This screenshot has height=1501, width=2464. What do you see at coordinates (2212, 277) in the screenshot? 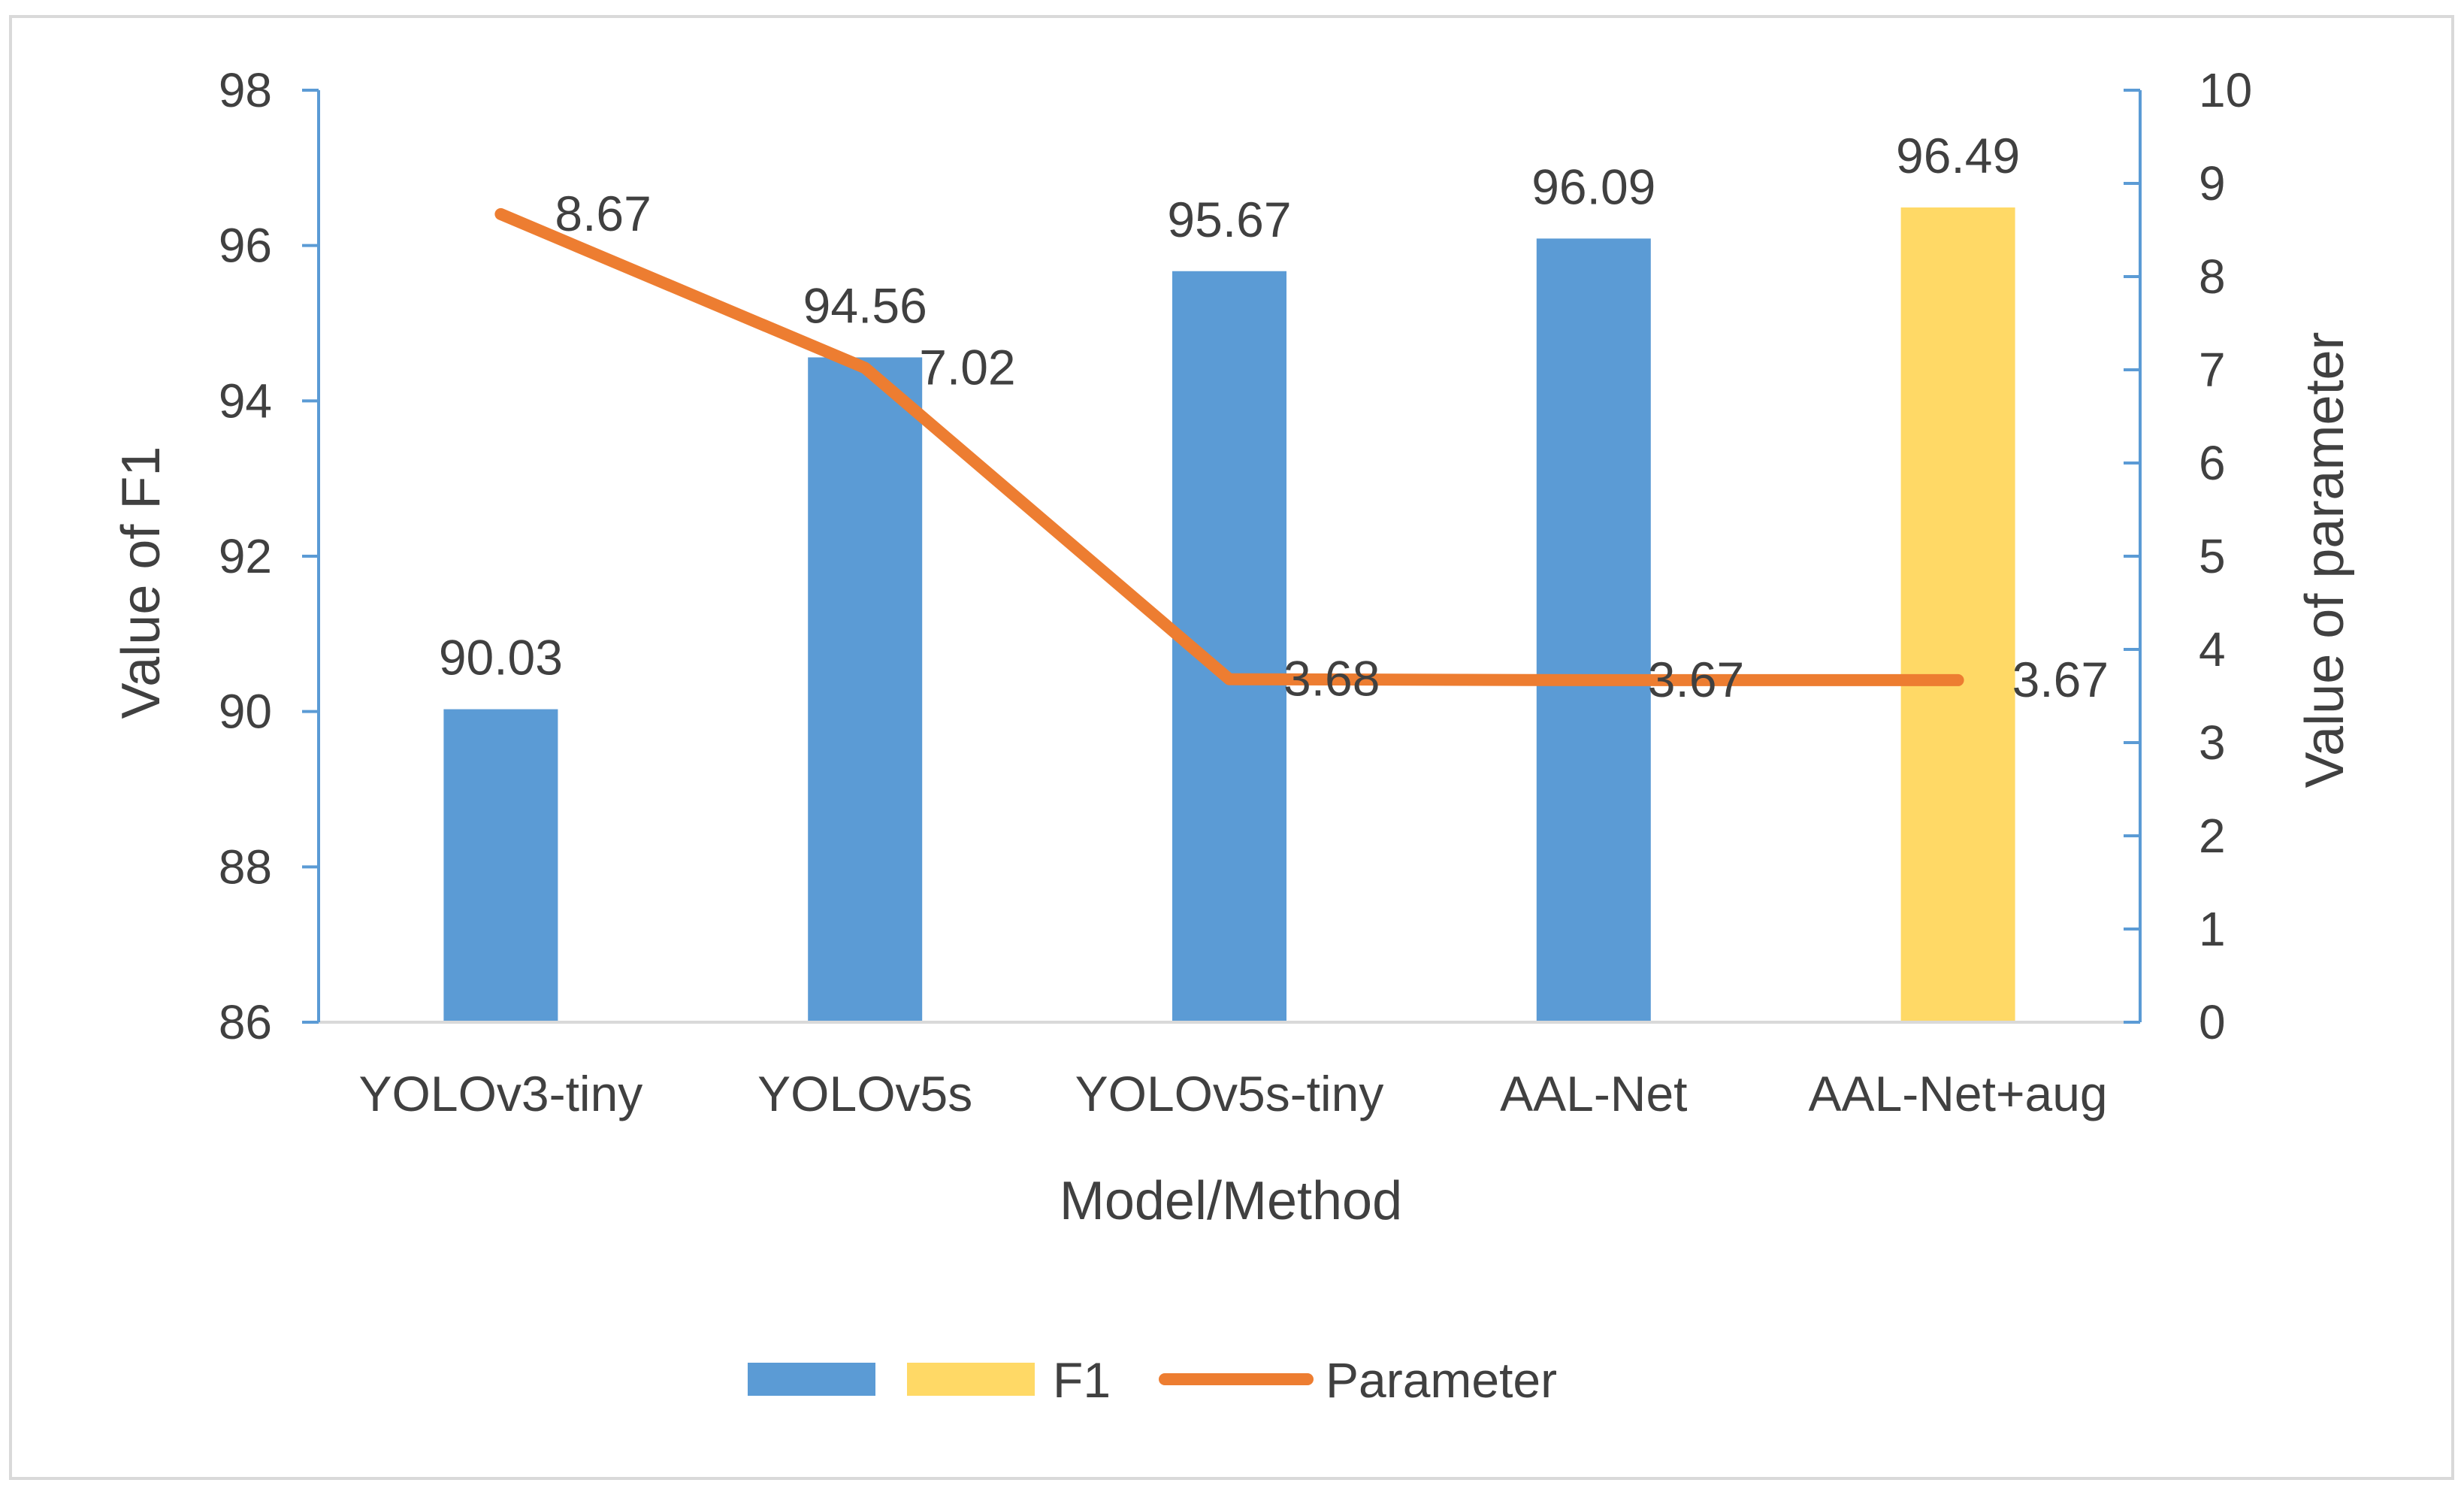
I see `y2-tick-label: 8` at bounding box center [2212, 277].